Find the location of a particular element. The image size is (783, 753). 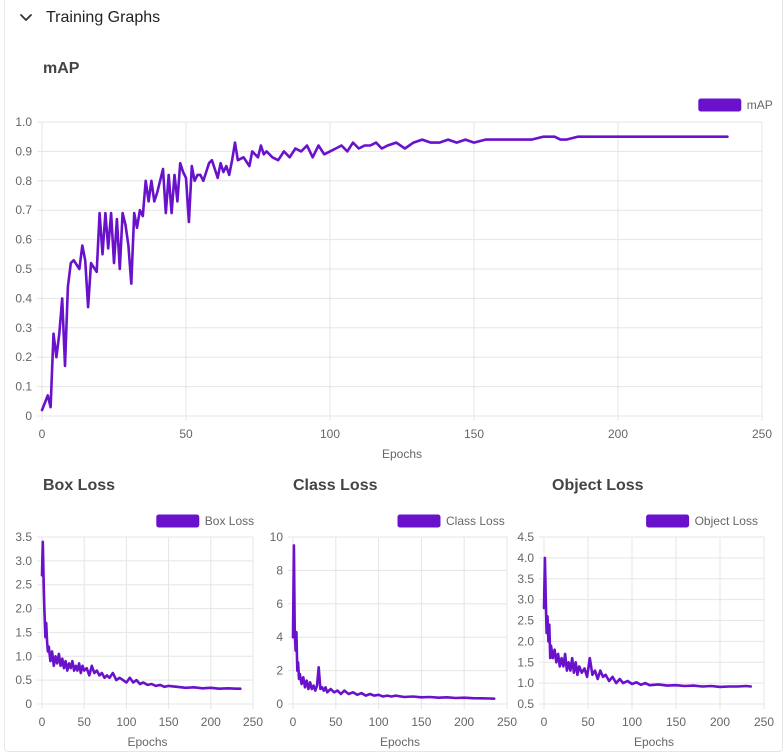

section-header: Training Graphs is located at coordinates (89, 18).